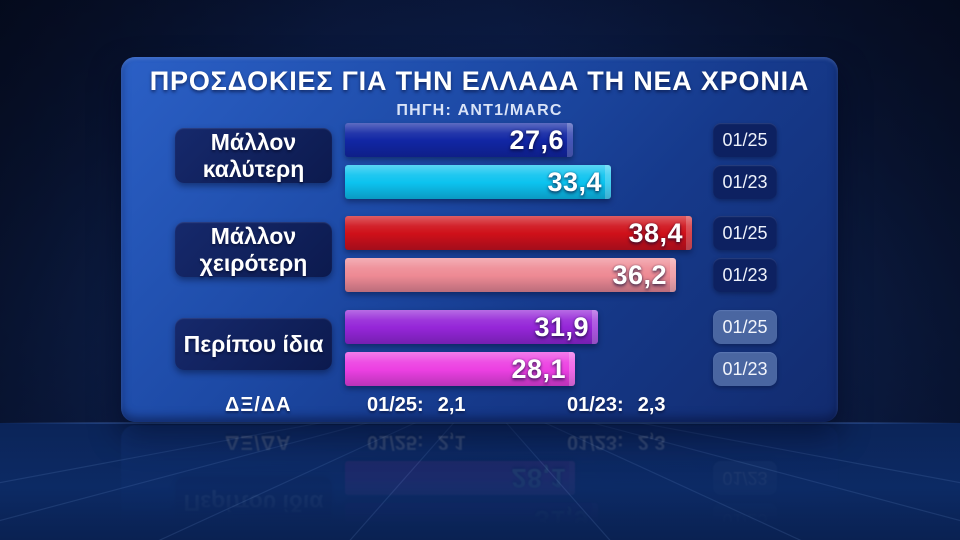  What do you see at coordinates (479, 407) in the screenshot?
I see `footnote-dk-na: ΔΞ/ΔΑ 01/25: 2,1 01/23: 2,3` at bounding box center [479, 407].